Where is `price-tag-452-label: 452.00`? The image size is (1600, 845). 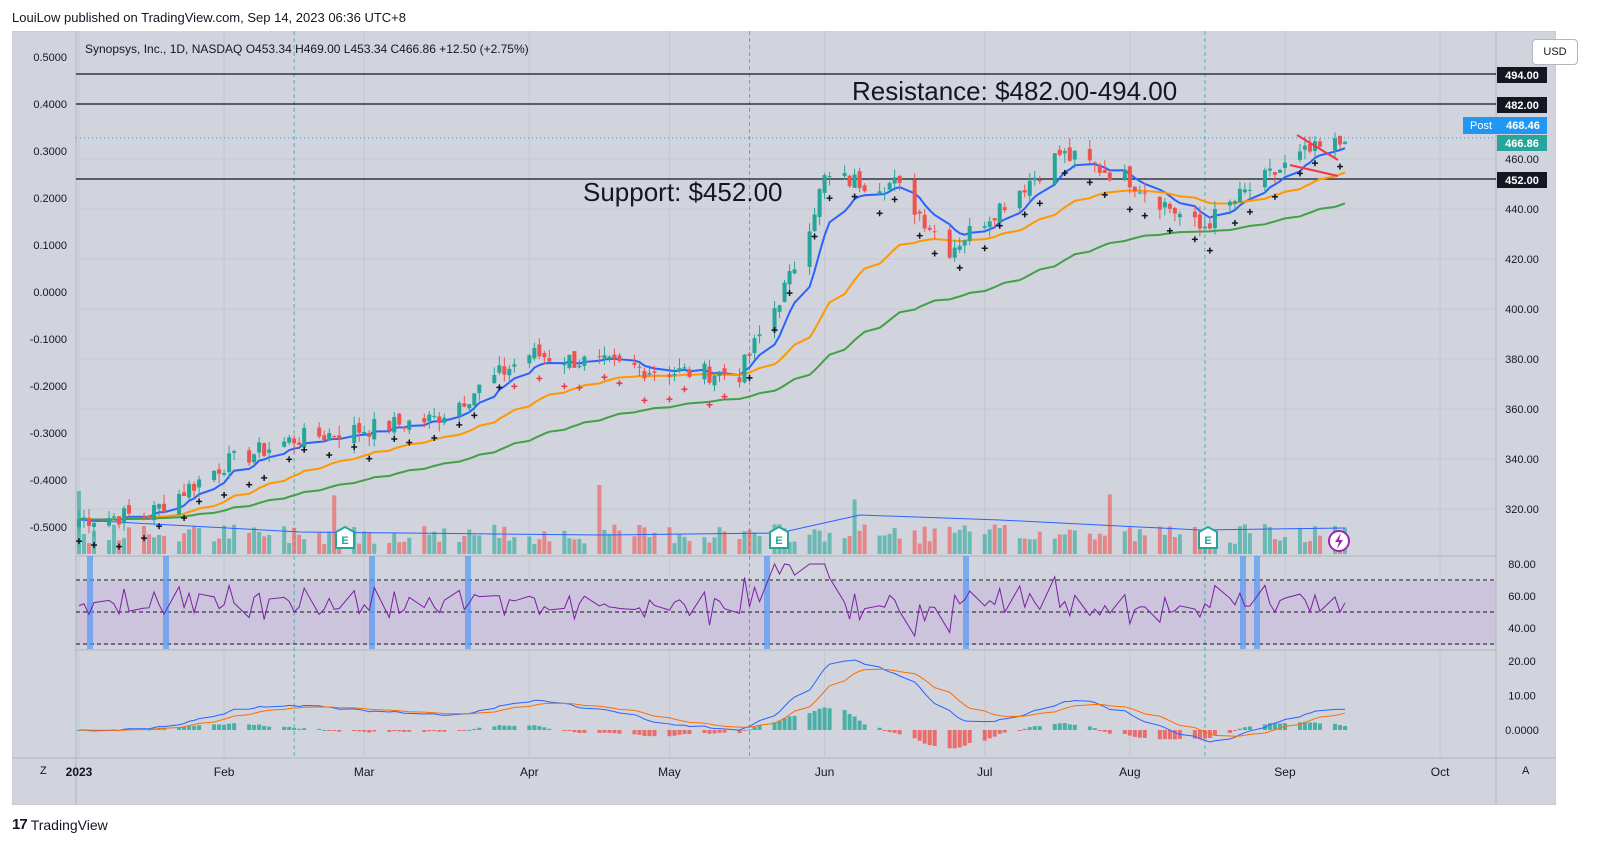 price-tag-452-label: 452.00 is located at coordinates (1522, 181).